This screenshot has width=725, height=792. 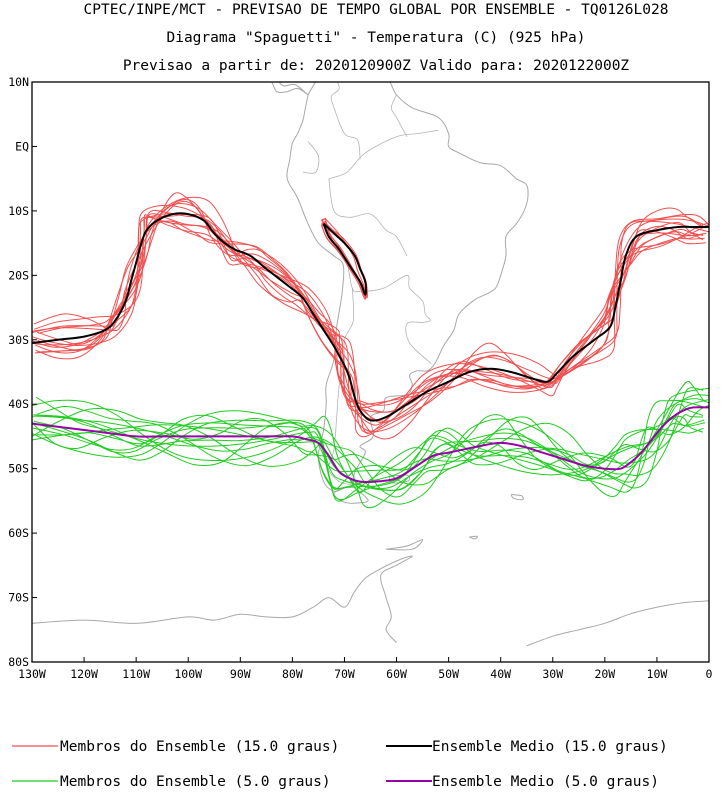 I want to click on y-axis: 10N EQ 10S 20S 30S 40S 50S 60S 70S 80S, so click(x=22, y=372).